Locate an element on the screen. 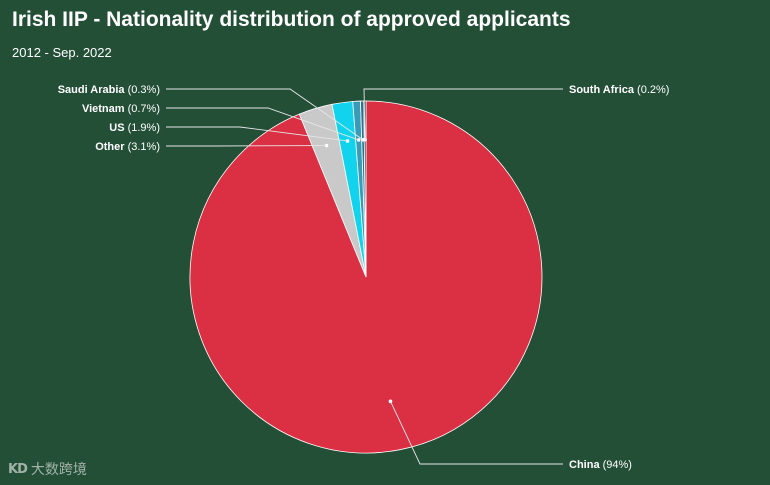 This screenshot has width=770, height=485. slice-south-africa is located at coordinates (365, 189).